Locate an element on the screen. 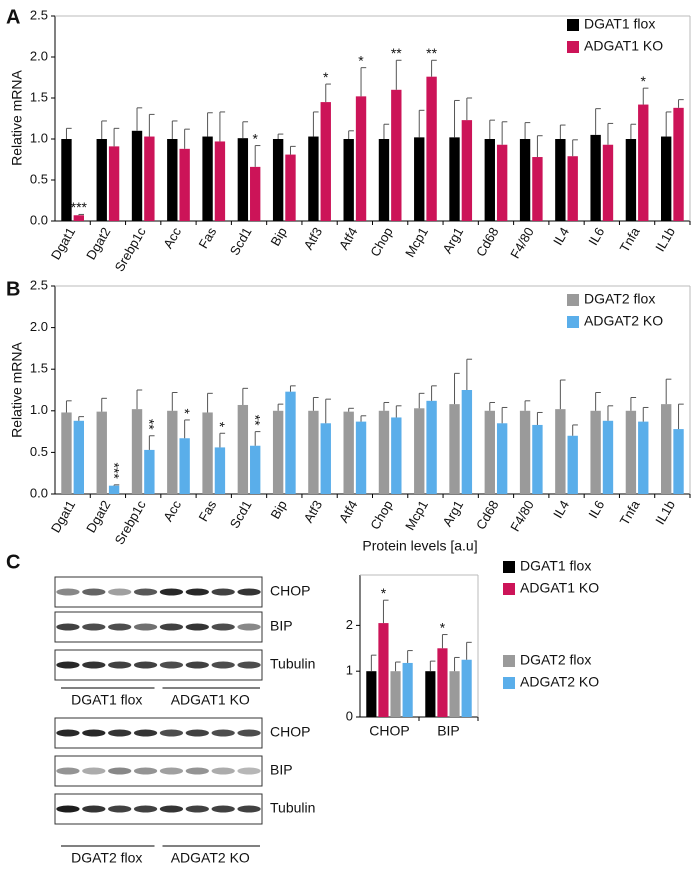  x-tick-label: IL4 is located at coordinates (561, 236).